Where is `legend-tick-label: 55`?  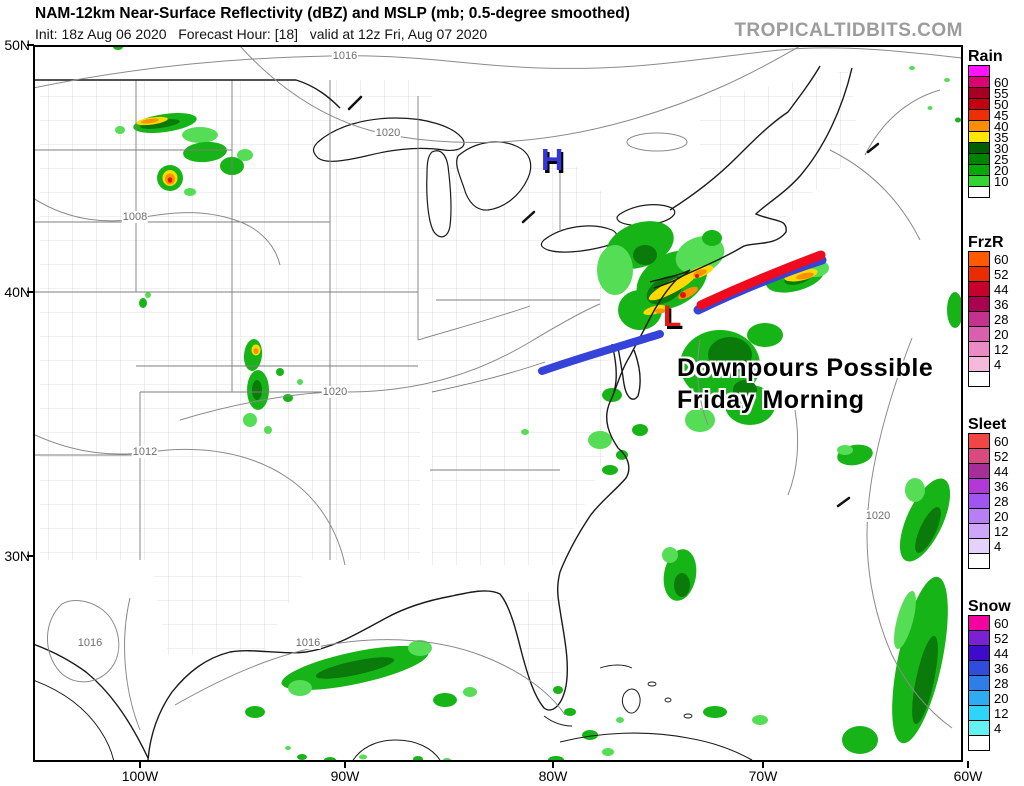 legend-tick-label: 55 is located at coordinates (1001, 93).